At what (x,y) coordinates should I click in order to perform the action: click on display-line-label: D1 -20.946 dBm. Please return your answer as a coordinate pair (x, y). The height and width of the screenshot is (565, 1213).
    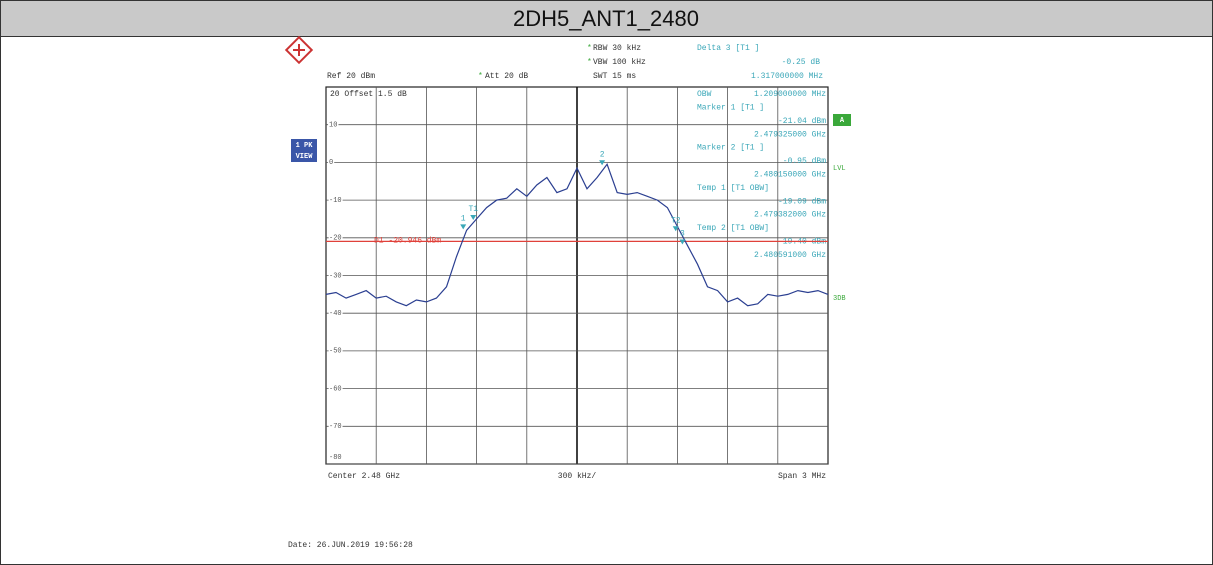
    Looking at the image, I should click on (407, 240).